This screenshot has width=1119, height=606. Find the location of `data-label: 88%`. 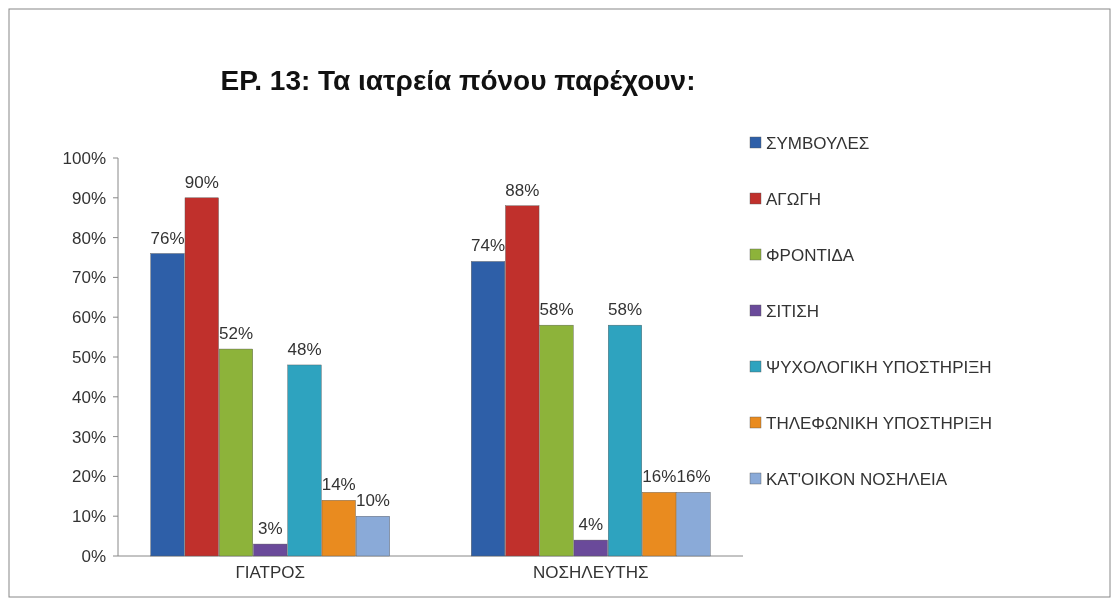

data-label: 88% is located at coordinates (522, 190).